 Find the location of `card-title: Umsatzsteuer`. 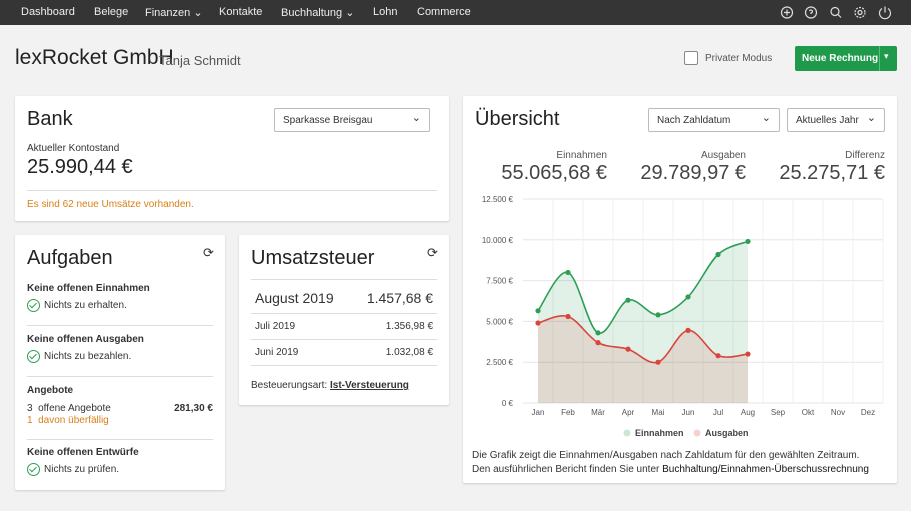

card-title: Umsatzsteuer is located at coordinates (313, 258).